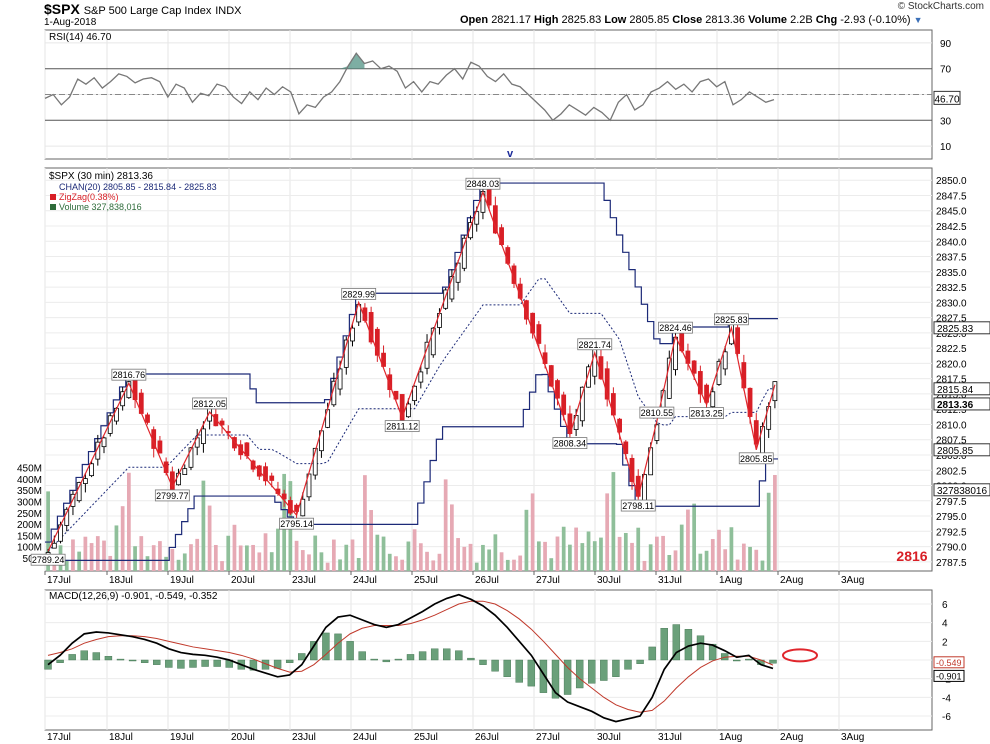 The image size is (990, 744). I want to click on rsi-current-label: 46.70, so click(946, 99).